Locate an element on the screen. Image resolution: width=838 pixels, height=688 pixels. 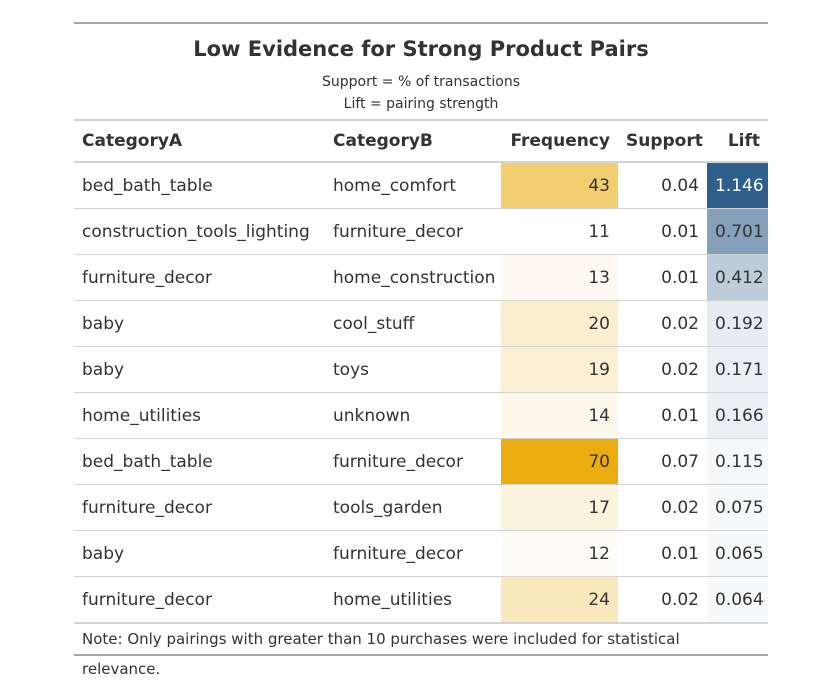
column-header-category-a: CategoryA is located at coordinates (199, 142).